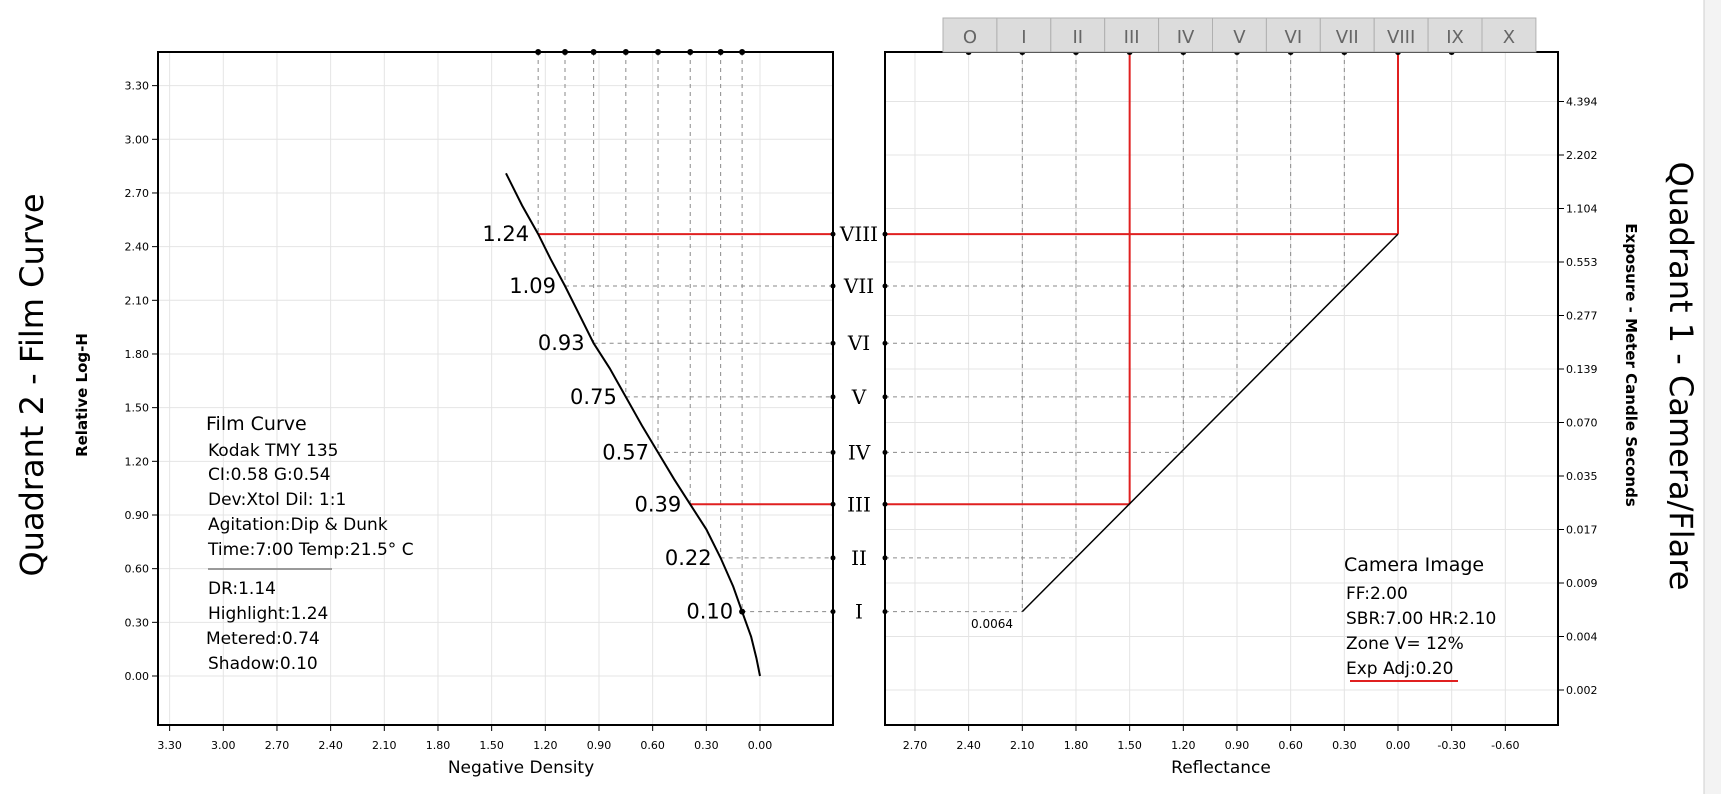  Describe the element at coordinates (709, 612) in the screenshot. I see `density-label: 0.10` at that location.